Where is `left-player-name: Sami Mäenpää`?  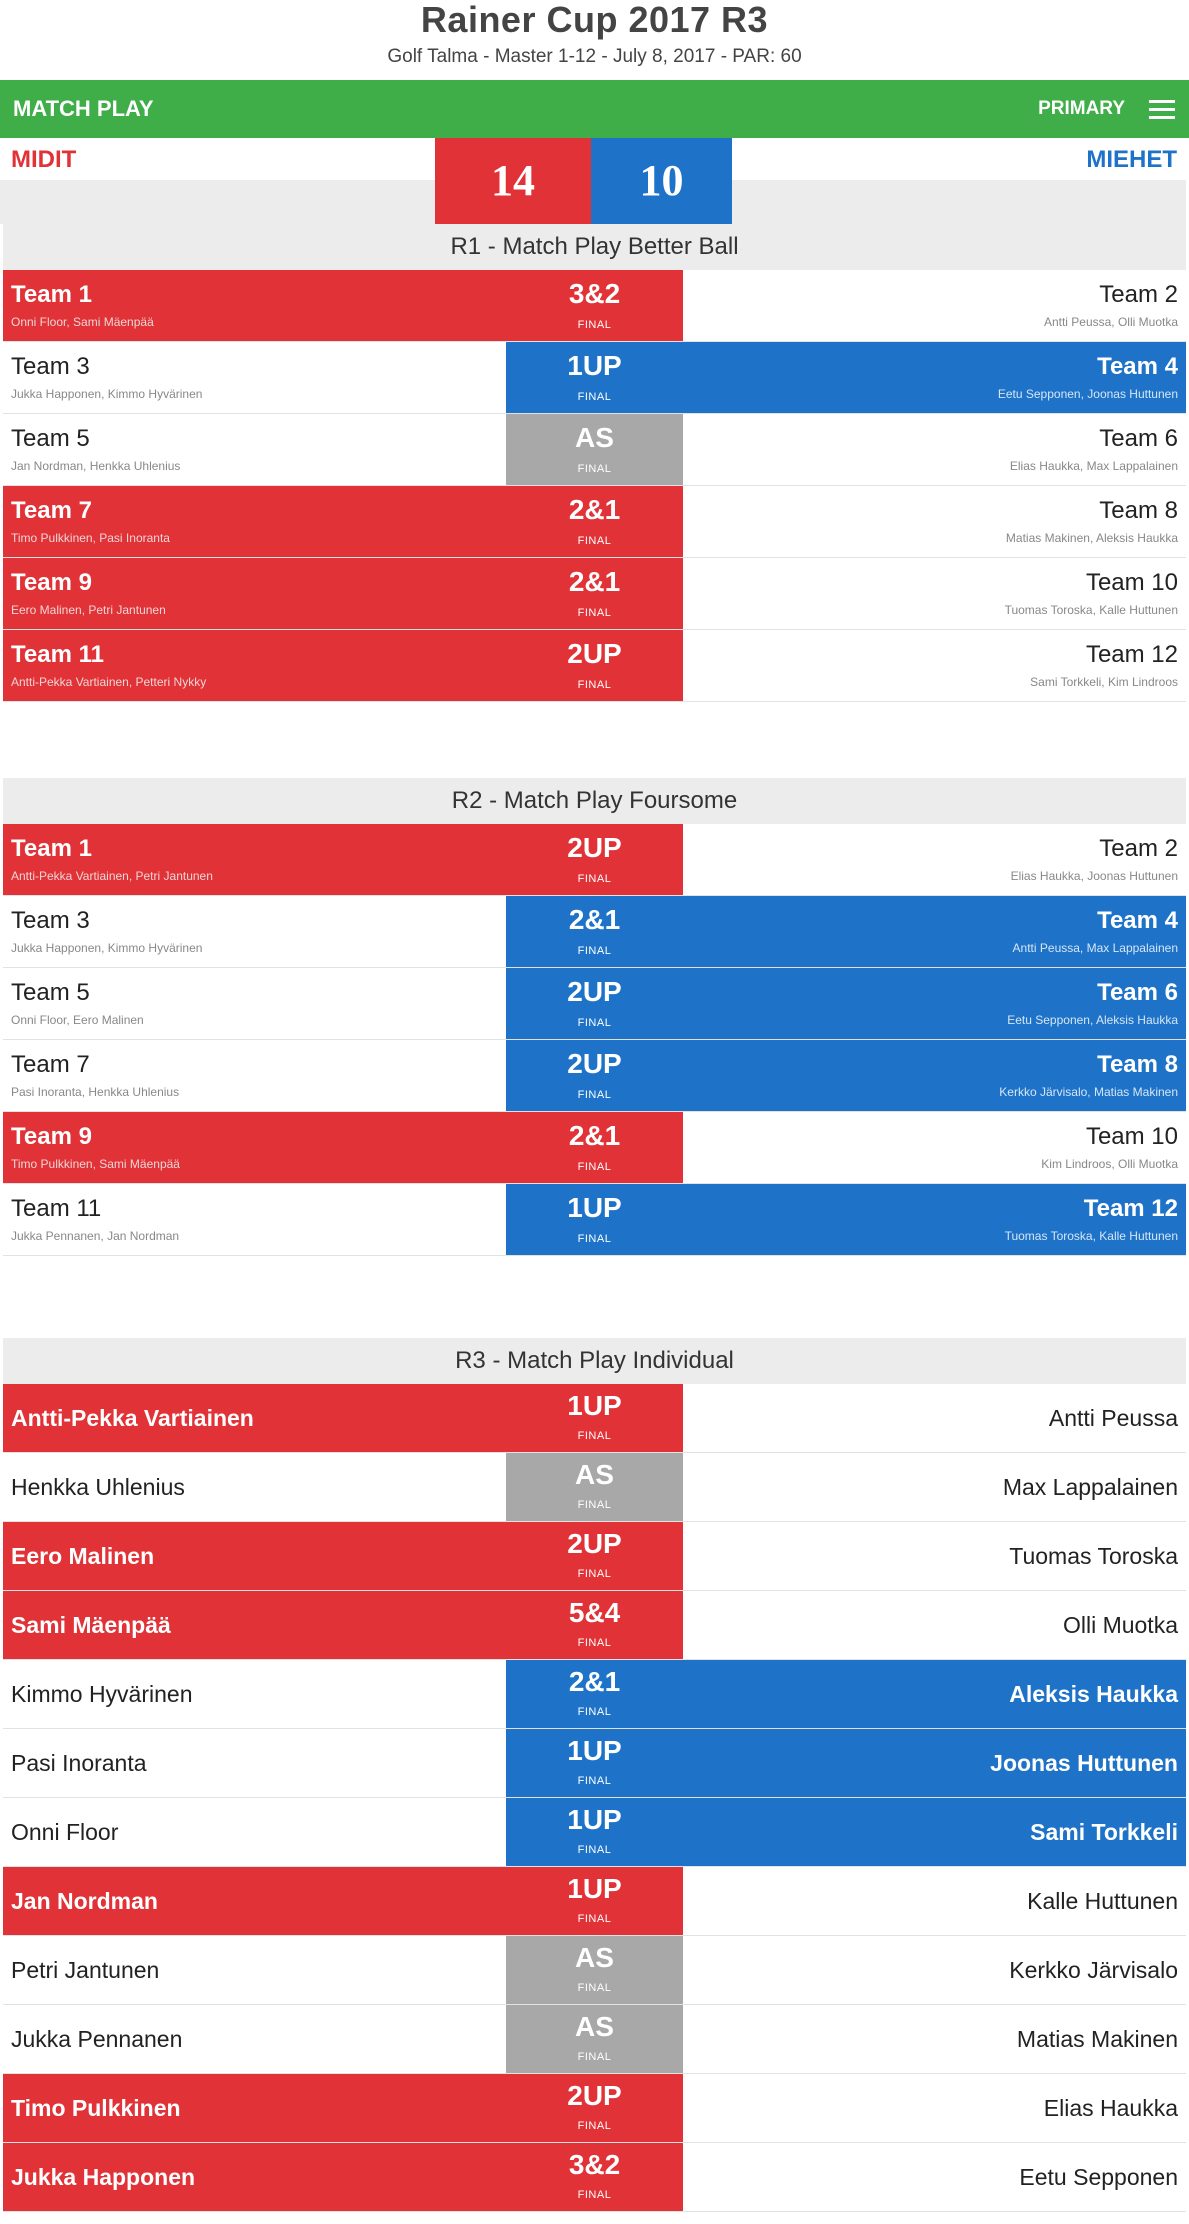
left-player-name: Sami Mäenpää is located at coordinates (91, 1625).